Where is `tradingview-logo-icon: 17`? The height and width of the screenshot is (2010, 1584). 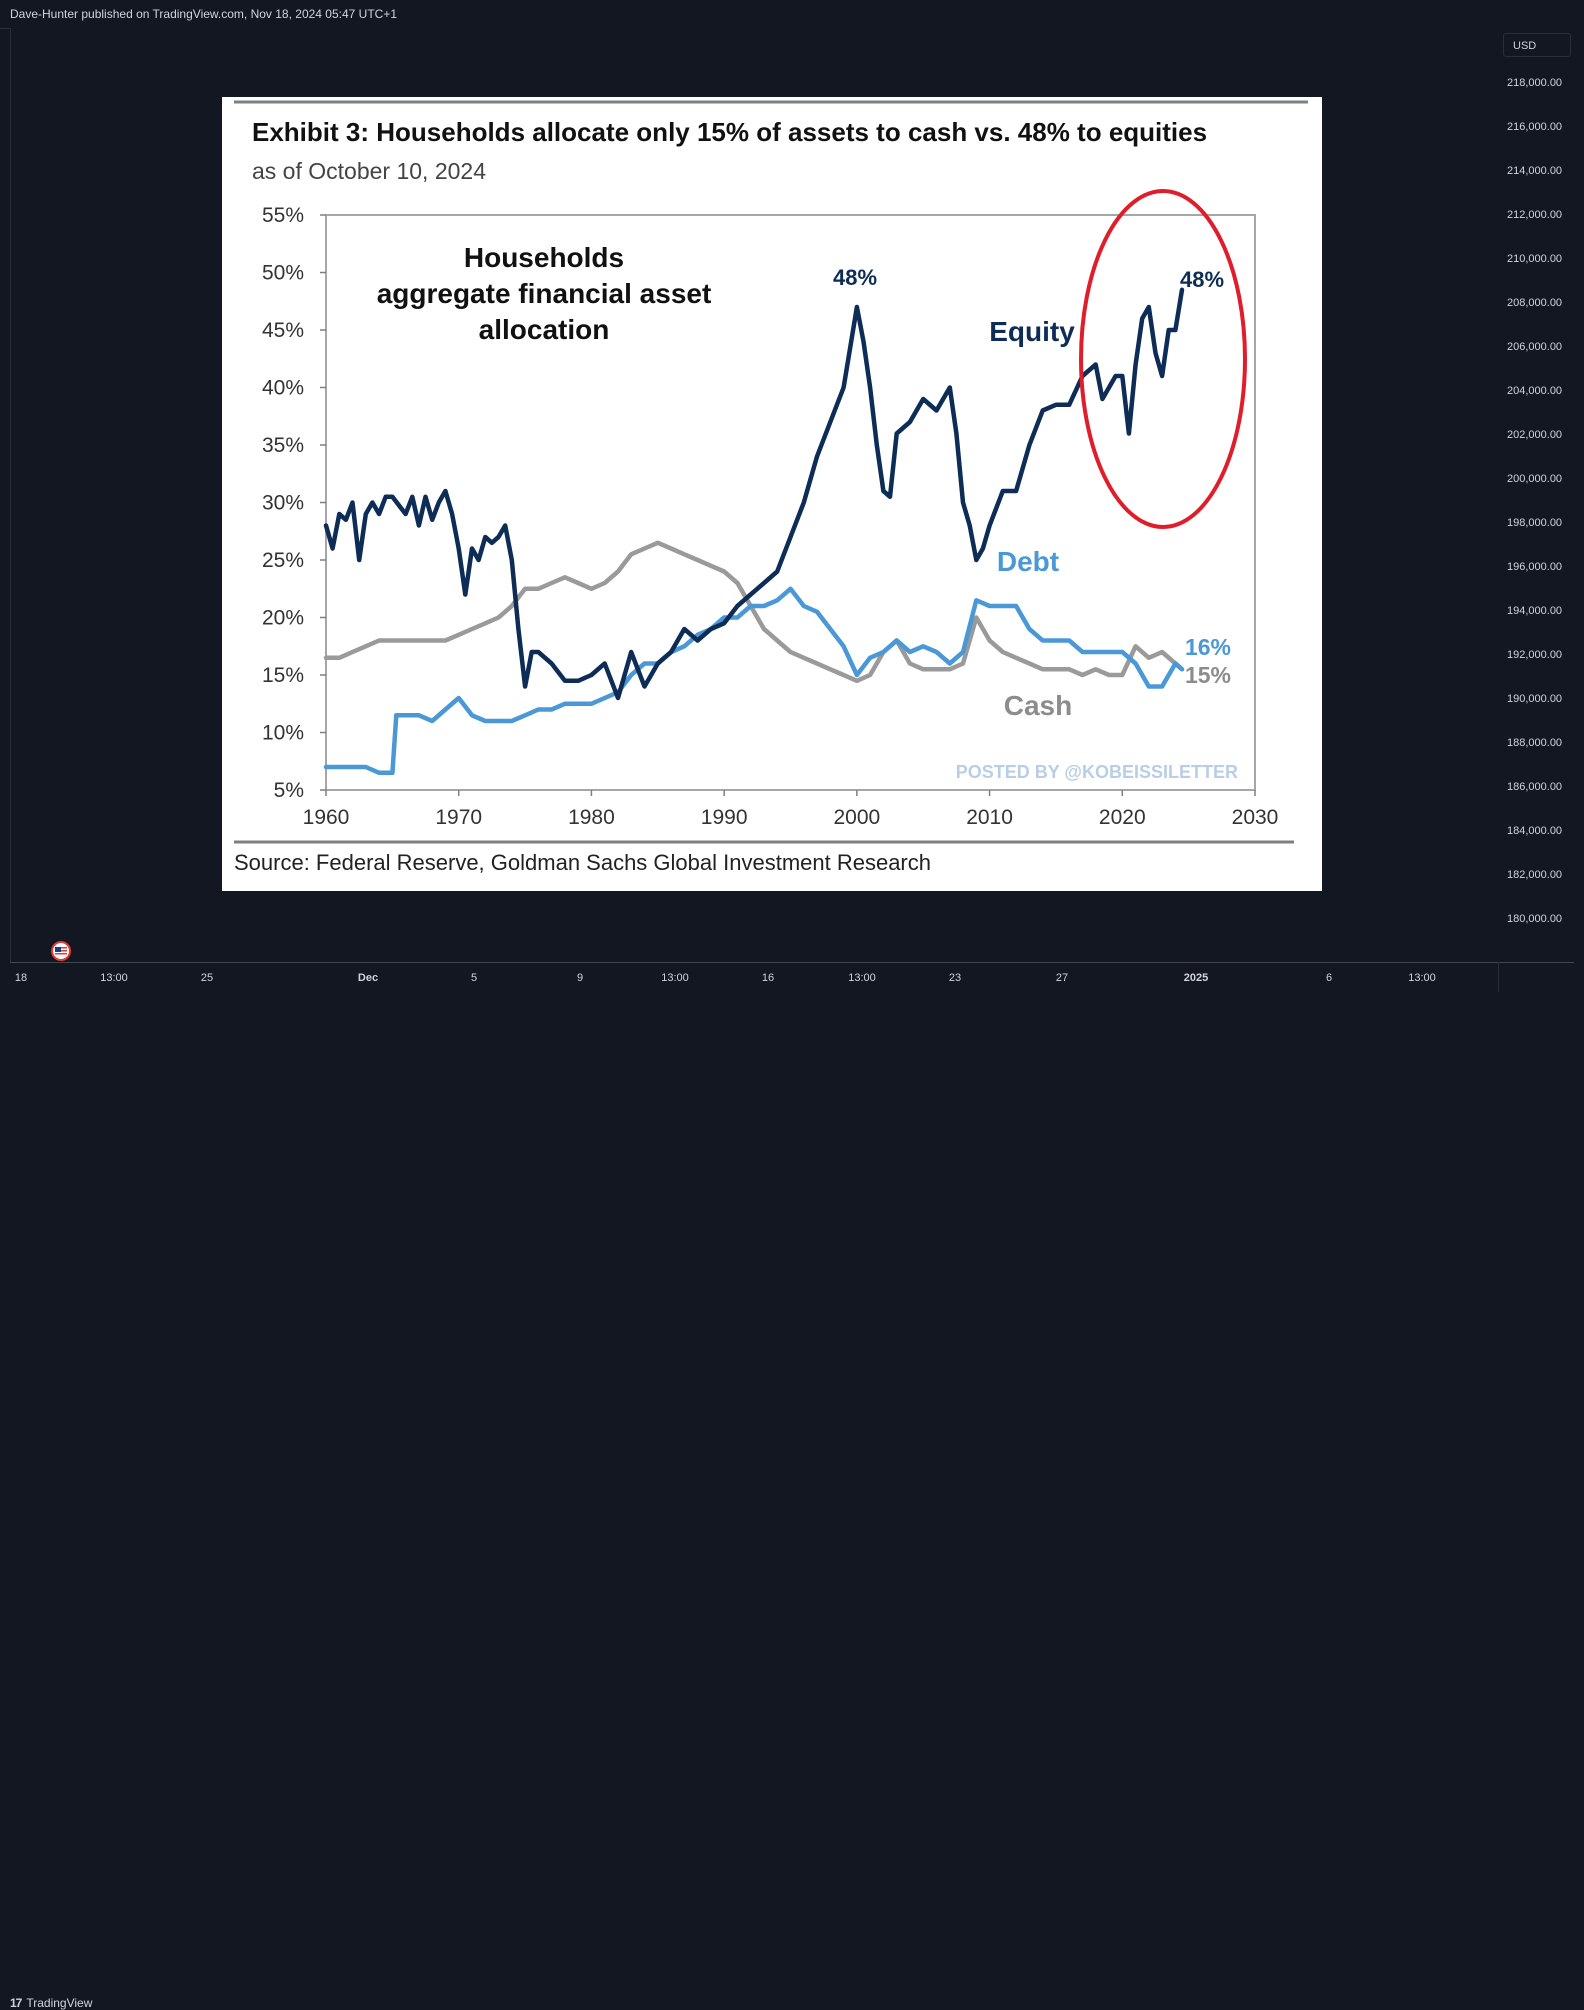 tradingview-logo-icon: 17 is located at coordinates (16, 2003).